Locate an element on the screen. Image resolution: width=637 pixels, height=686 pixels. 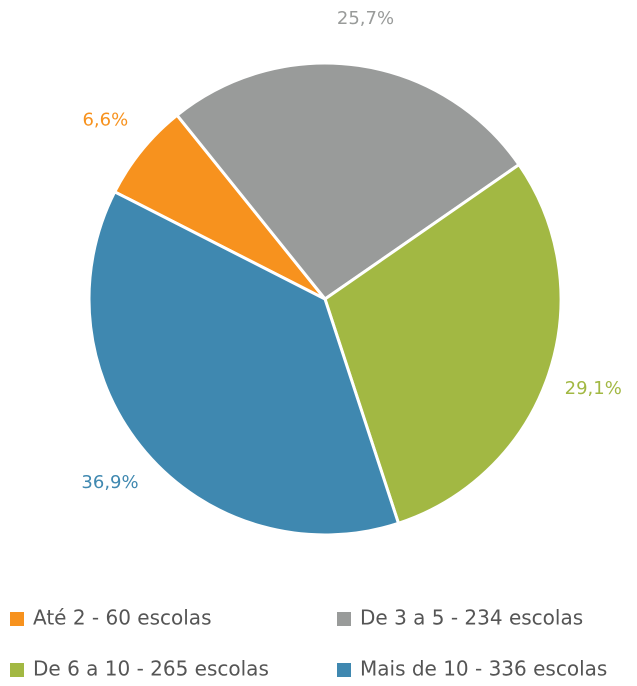
data-label: 29,1% is located at coordinates (593, 388).